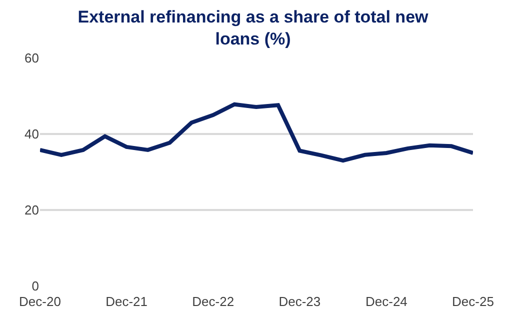  I want to click on x-tick-label: Dec-21, so click(127, 301).